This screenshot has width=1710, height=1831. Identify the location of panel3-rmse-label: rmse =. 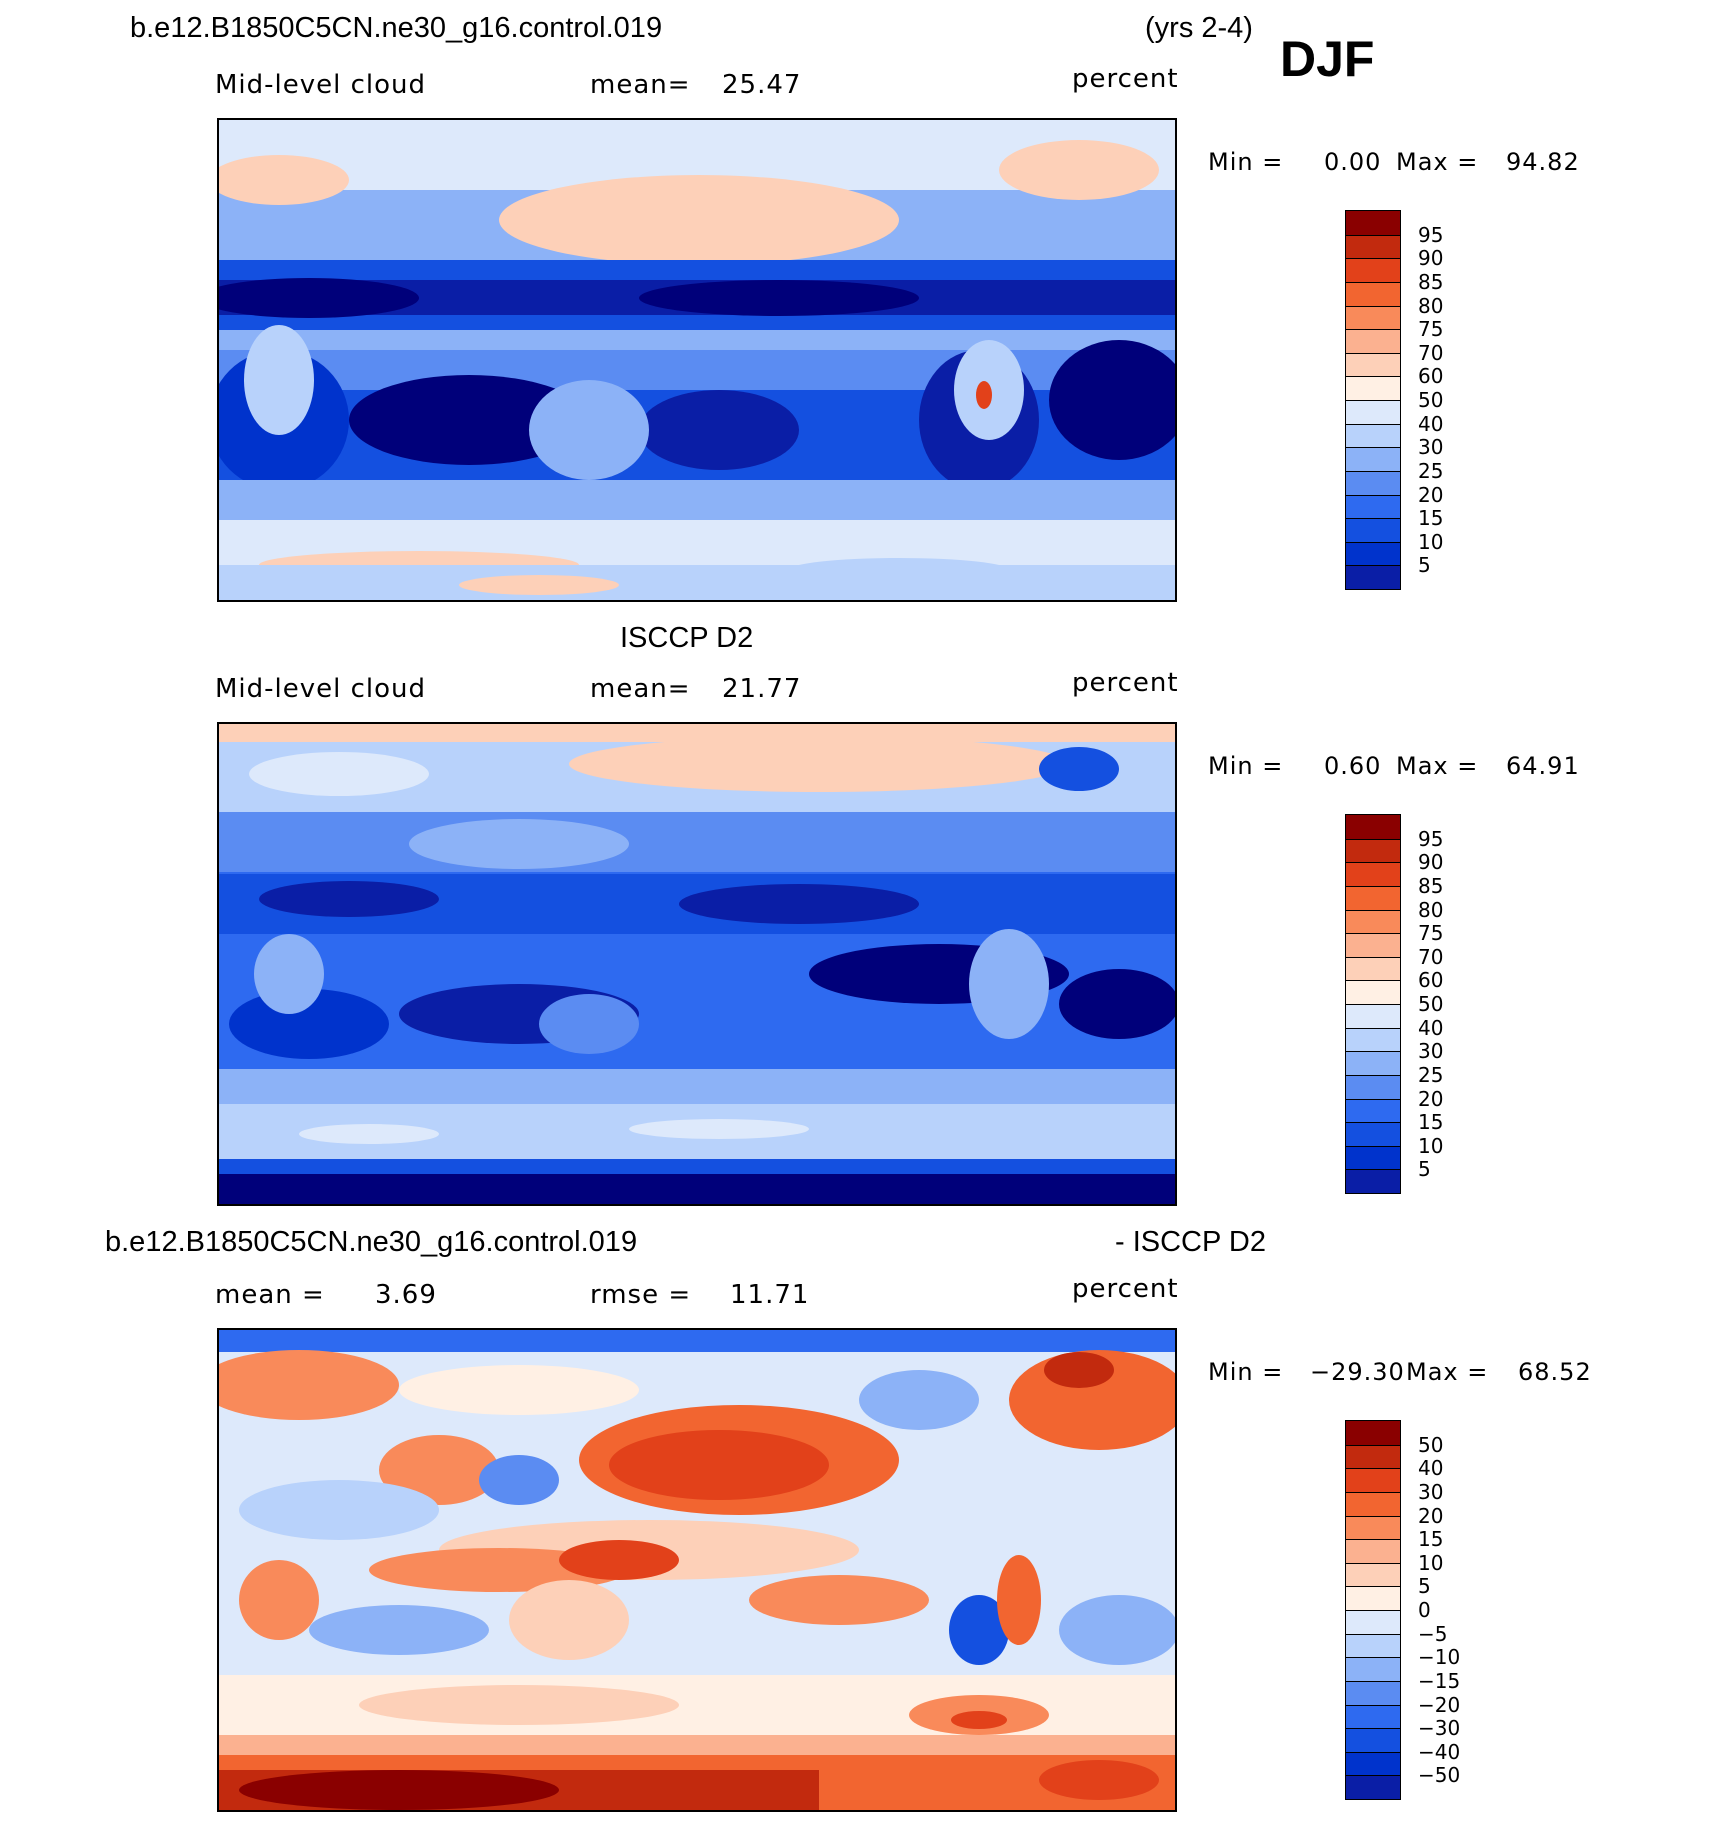
(641, 1295).